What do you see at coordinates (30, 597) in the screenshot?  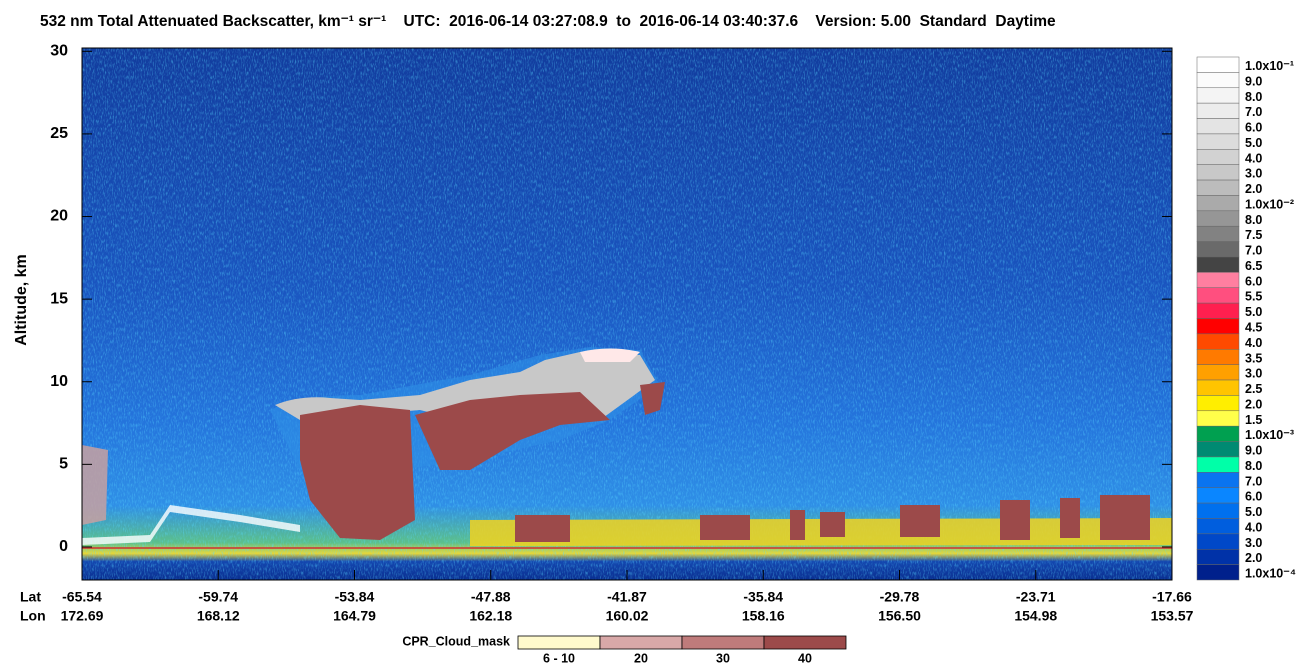 I see `x-row-name: Lat` at bounding box center [30, 597].